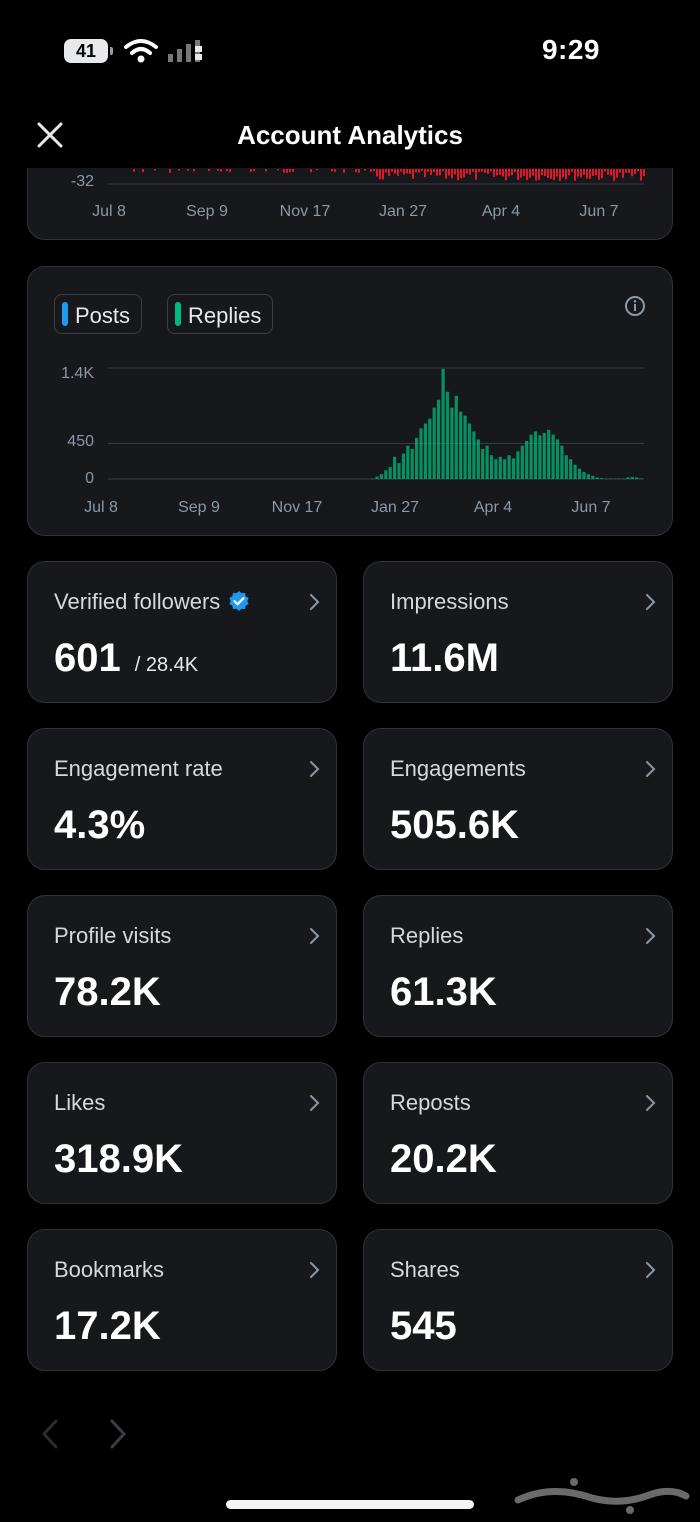 The width and height of the screenshot is (700, 1522). What do you see at coordinates (107, 1326) in the screenshot?
I see `metric-value-text: 17.2K` at bounding box center [107, 1326].